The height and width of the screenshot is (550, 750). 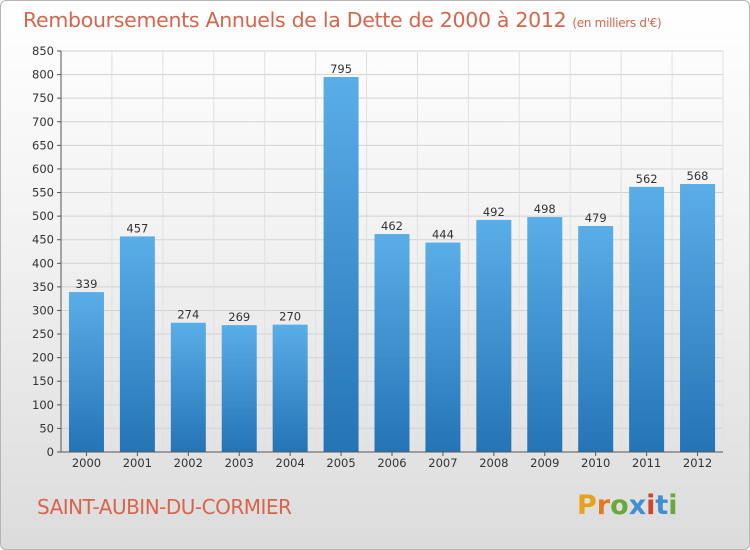 What do you see at coordinates (493, 463) in the screenshot?
I see `x-tick-label: 2008` at bounding box center [493, 463].